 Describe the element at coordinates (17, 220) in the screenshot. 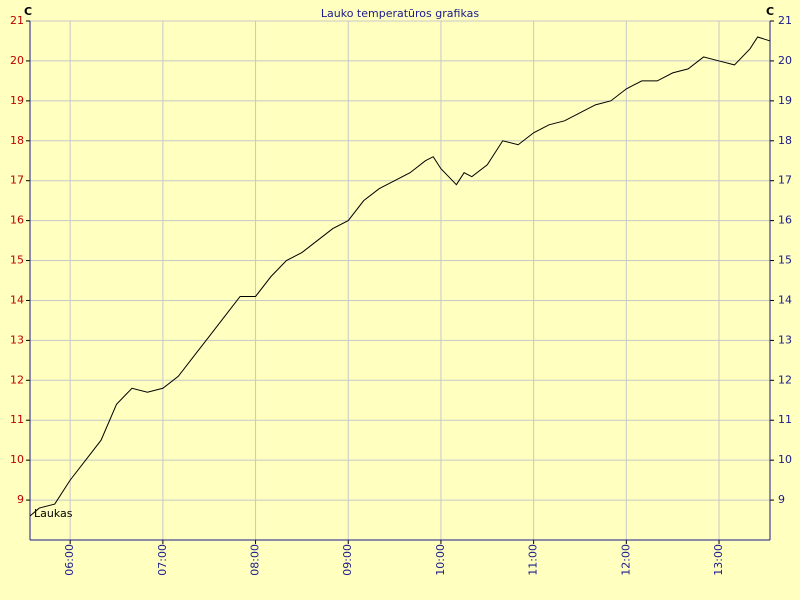

I see `y-tick-label: 16` at that location.